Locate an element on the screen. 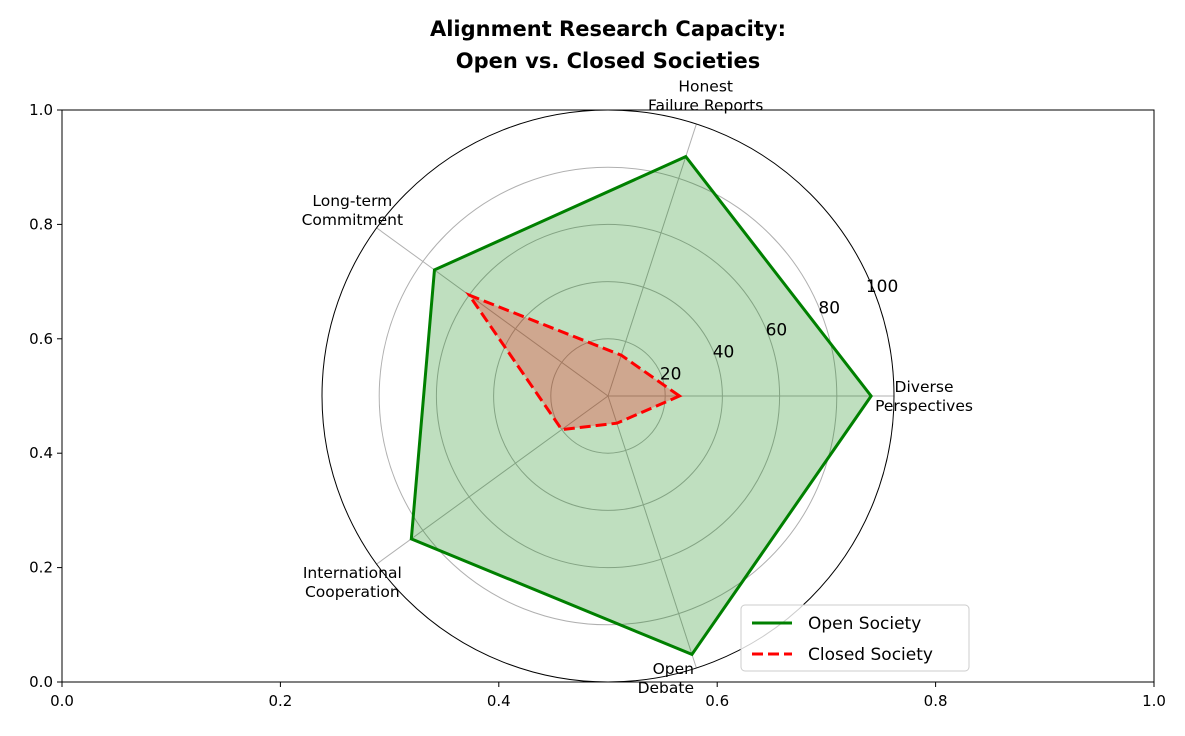 This screenshot has height=736, width=1185. category-label-line: International is located at coordinates (352, 573).